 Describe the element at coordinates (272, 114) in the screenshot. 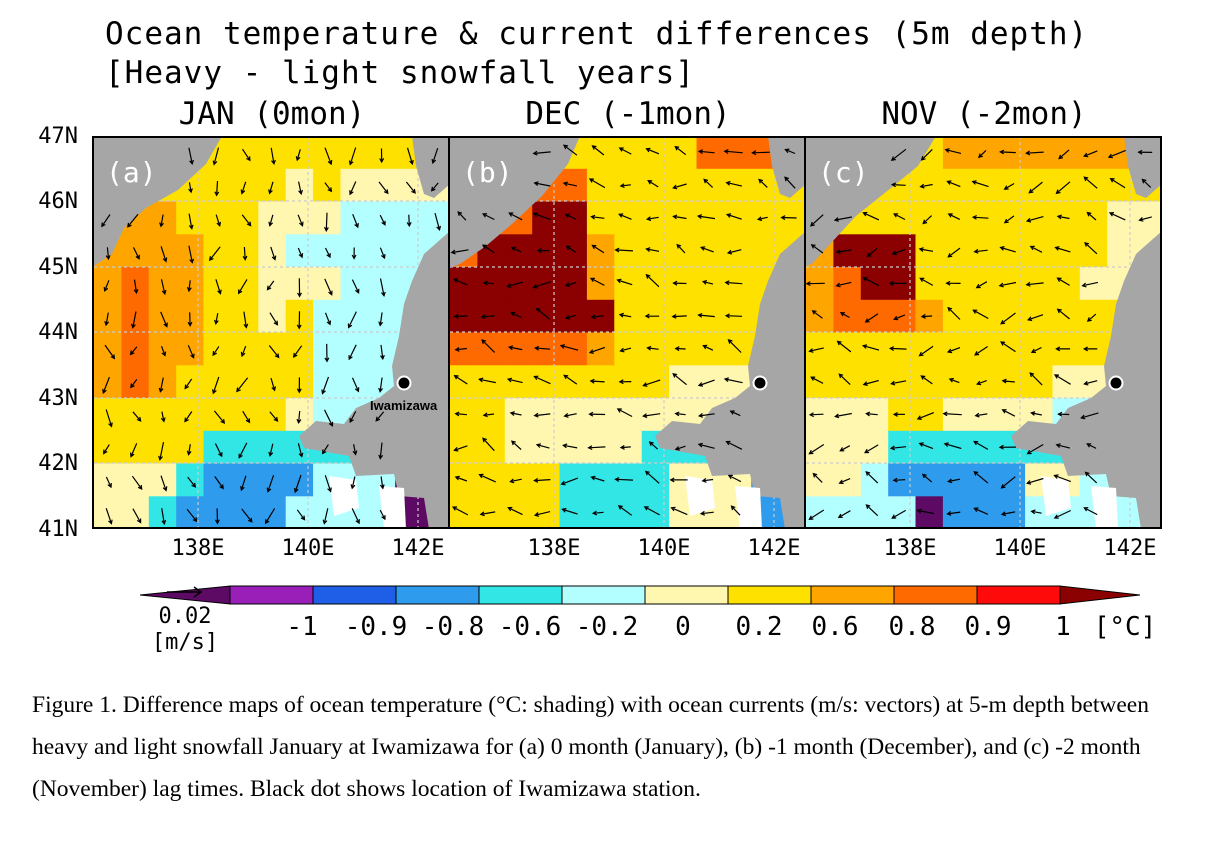

I see `panel-a-title: JAN (0mon)` at that location.